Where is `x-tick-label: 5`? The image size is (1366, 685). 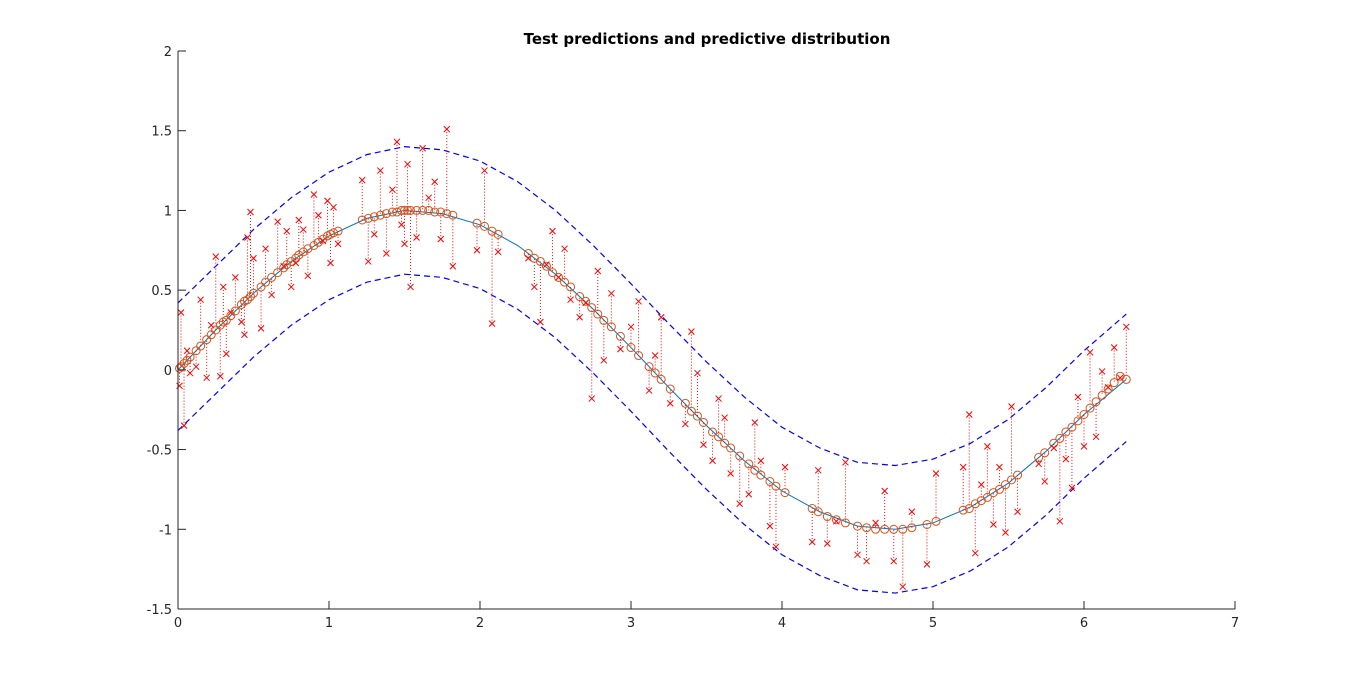 x-tick-label: 5 is located at coordinates (933, 623).